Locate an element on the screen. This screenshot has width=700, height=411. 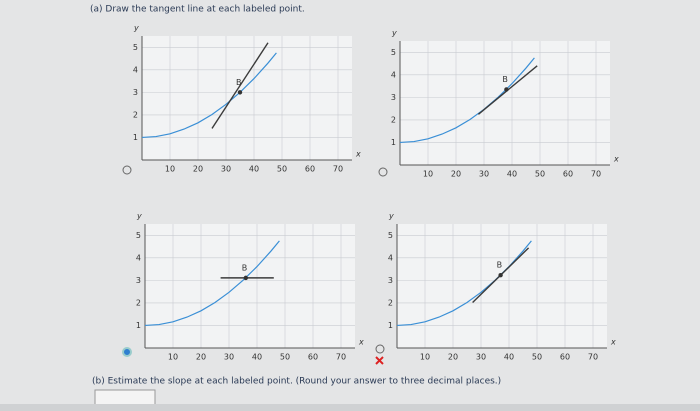
tangent-line is located at coordinates (240, 85).